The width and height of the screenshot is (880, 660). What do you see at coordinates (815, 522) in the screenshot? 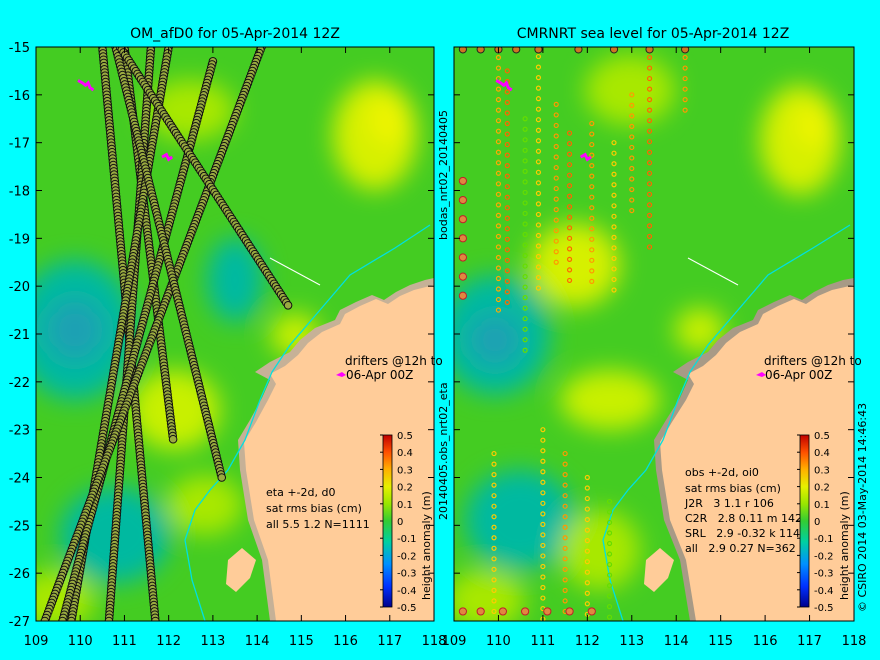
I see `right-colorbar: 0.5 0.4 0.3 0.2 0.1 0 -0.1 -0.2 -0.3 -0.4 -0.5` at bounding box center [815, 522].